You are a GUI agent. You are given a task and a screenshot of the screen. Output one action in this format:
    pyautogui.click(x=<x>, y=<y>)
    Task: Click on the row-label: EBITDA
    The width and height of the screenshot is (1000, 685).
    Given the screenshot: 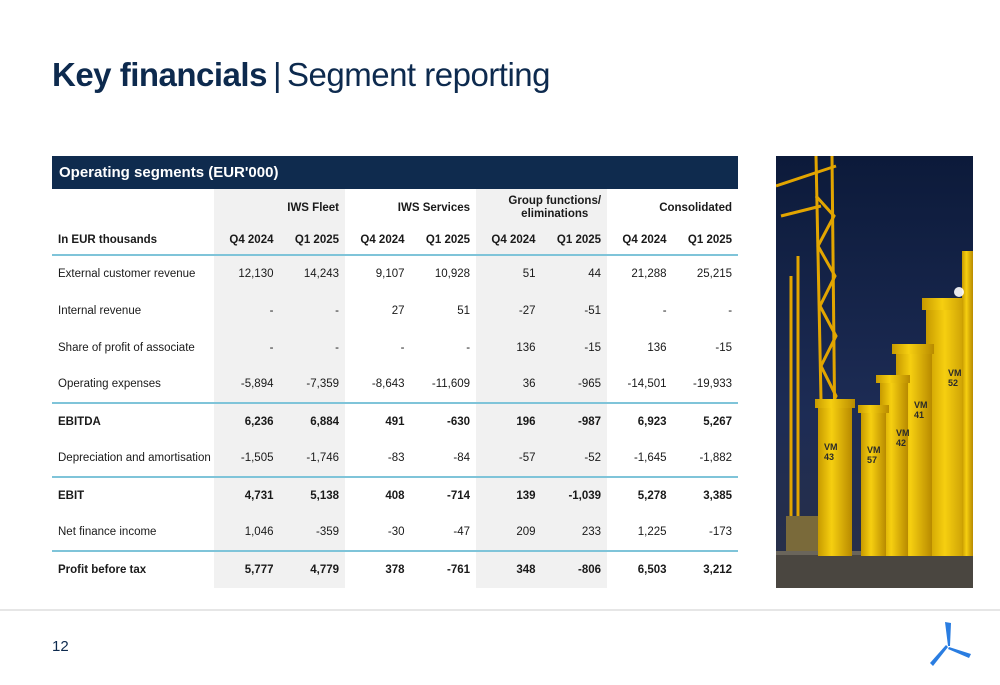 What is the action you would take?
    pyautogui.click(x=133, y=421)
    